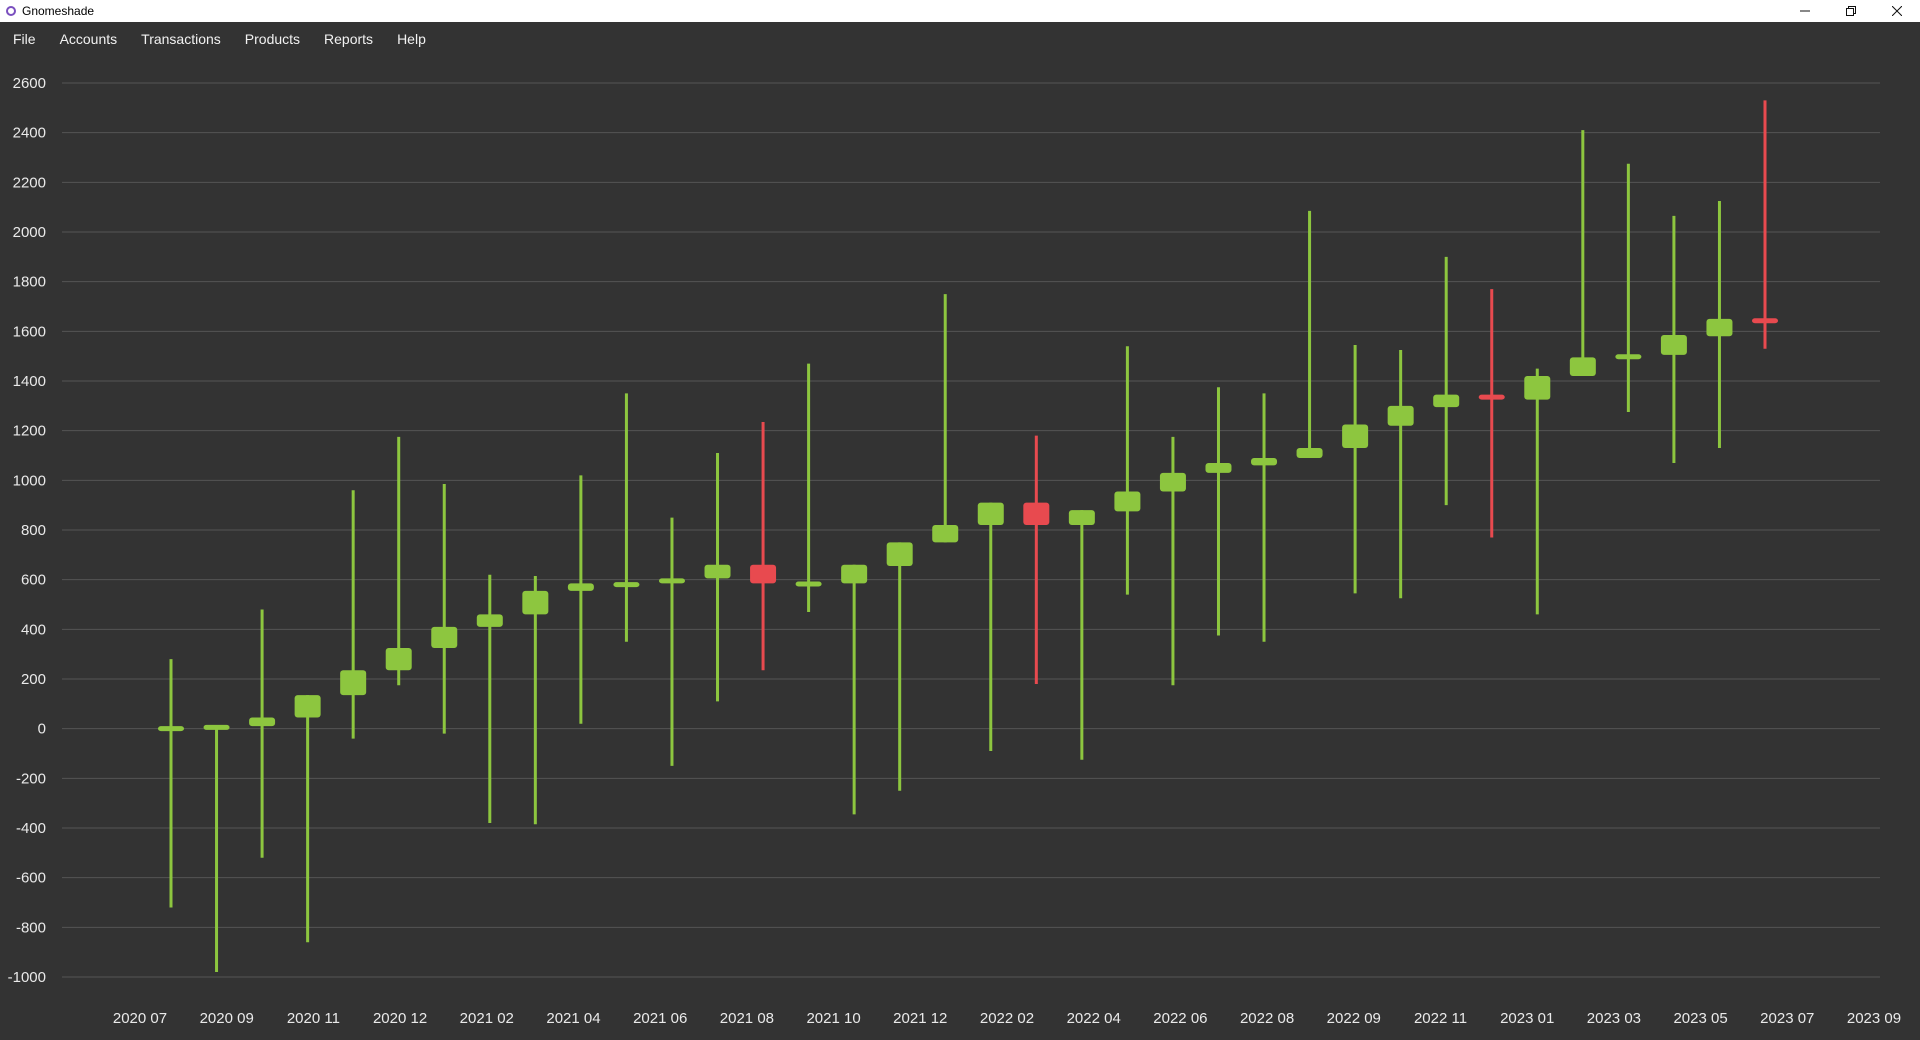 This screenshot has width=1920, height=1040. I want to click on restore-icon, so click(1851, 11).